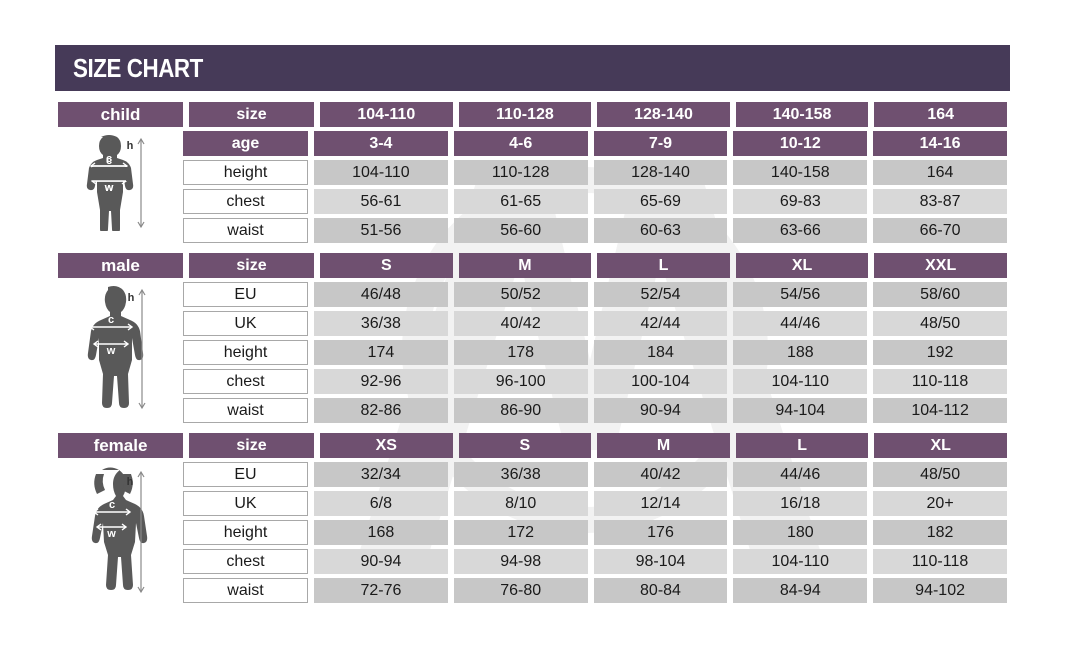 The image size is (1065, 645). Describe the element at coordinates (660, 503) in the screenshot. I see `cell-UK-3: 12/14` at that location.